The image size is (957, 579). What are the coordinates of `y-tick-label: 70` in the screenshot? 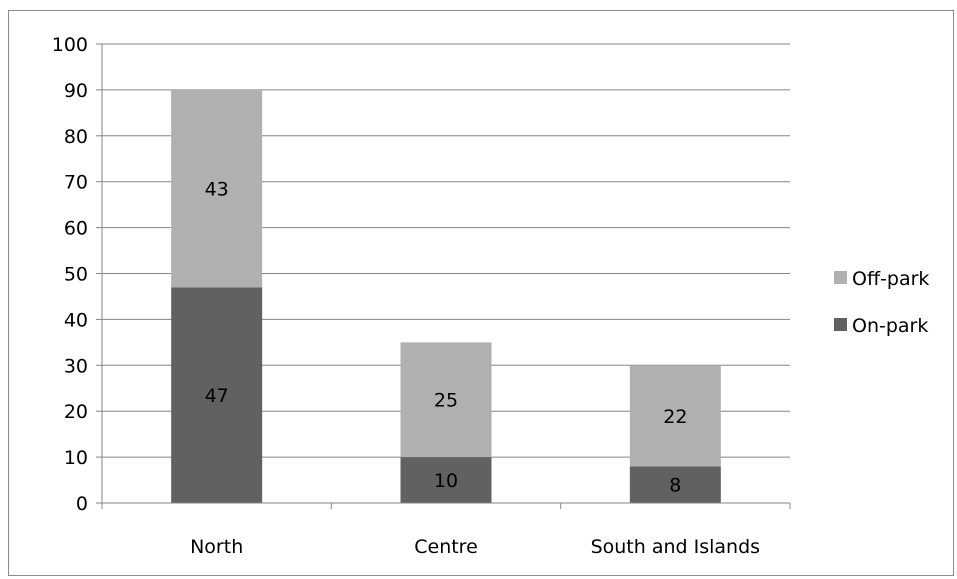 It's located at (76, 183).